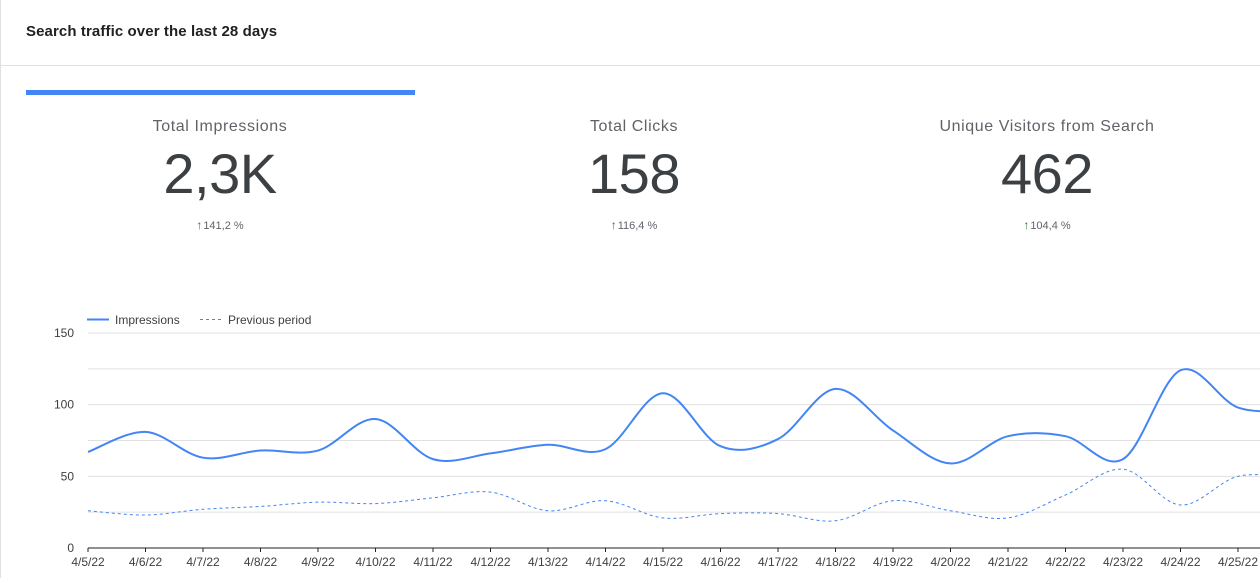 Image resolution: width=1260 pixels, height=583 pixels. What do you see at coordinates (1065, 562) in the screenshot?
I see `x-tick-label: 4/22/22` at bounding box center [1065, 562].